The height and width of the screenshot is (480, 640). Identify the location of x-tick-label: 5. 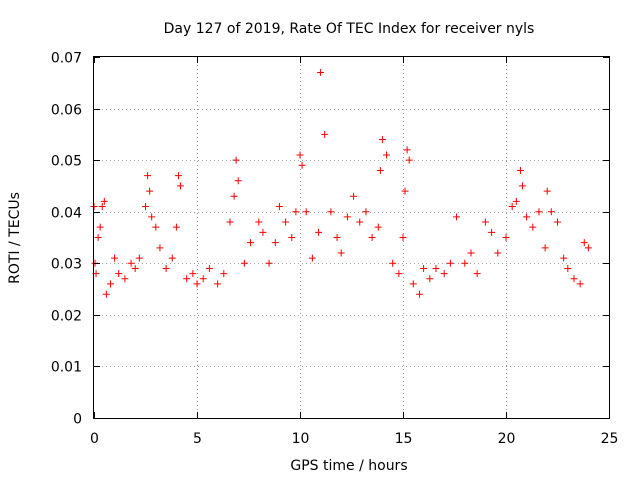
(197, 439).